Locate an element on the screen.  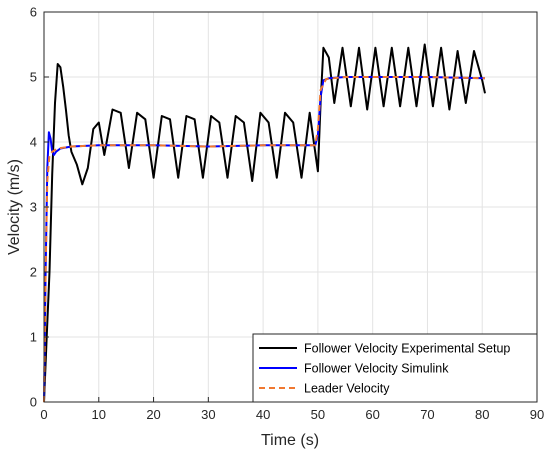
x-tick-label: 80 is located at coordinates (482, 414).